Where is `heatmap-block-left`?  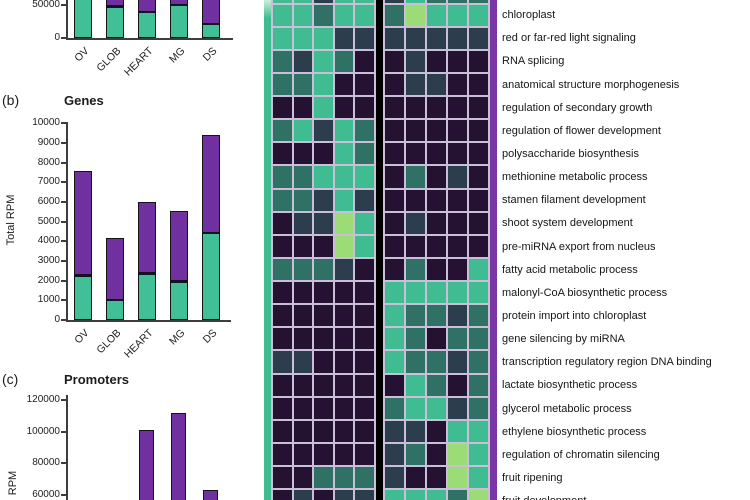
heatmap-block-left is located at coordinates (323, 250).